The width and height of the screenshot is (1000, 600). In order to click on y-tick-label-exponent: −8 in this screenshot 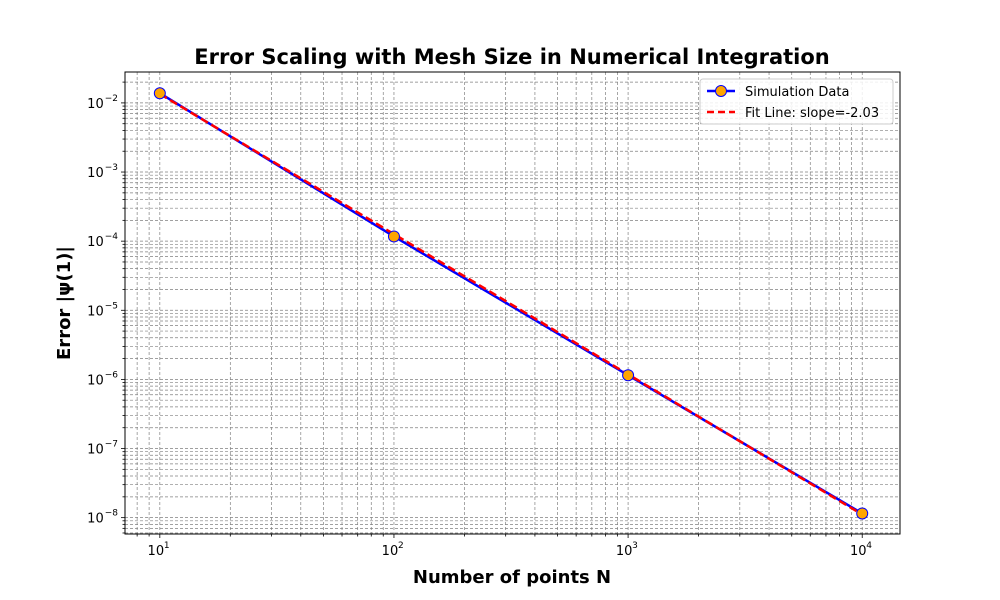, I will do `click(112, 514)`.